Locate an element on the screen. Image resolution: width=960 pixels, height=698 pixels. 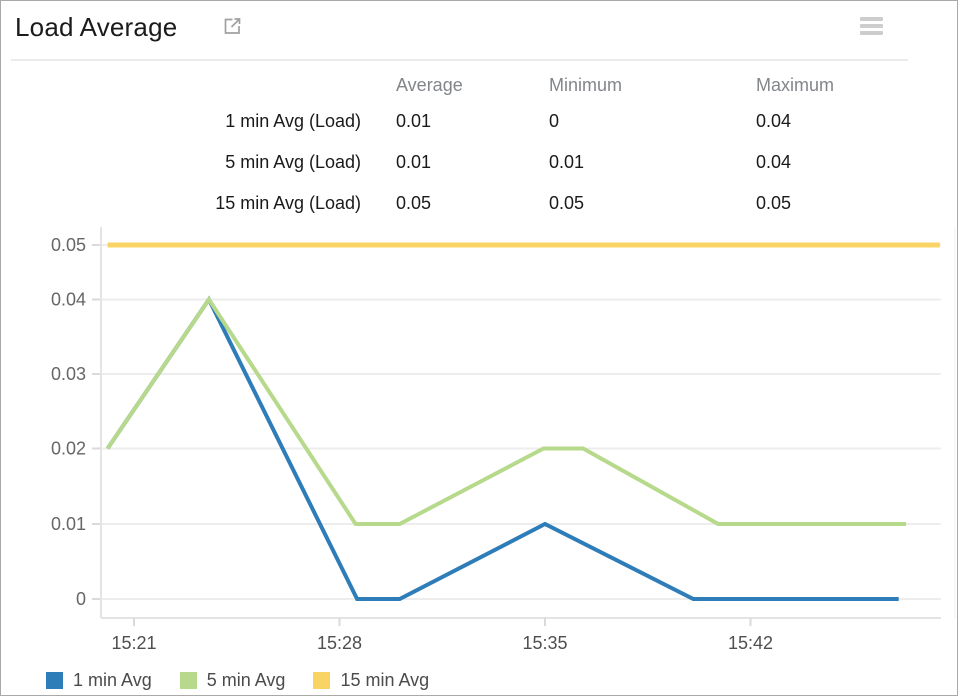
legend-swatch-1min-avg is located at coordinates (54, 680).